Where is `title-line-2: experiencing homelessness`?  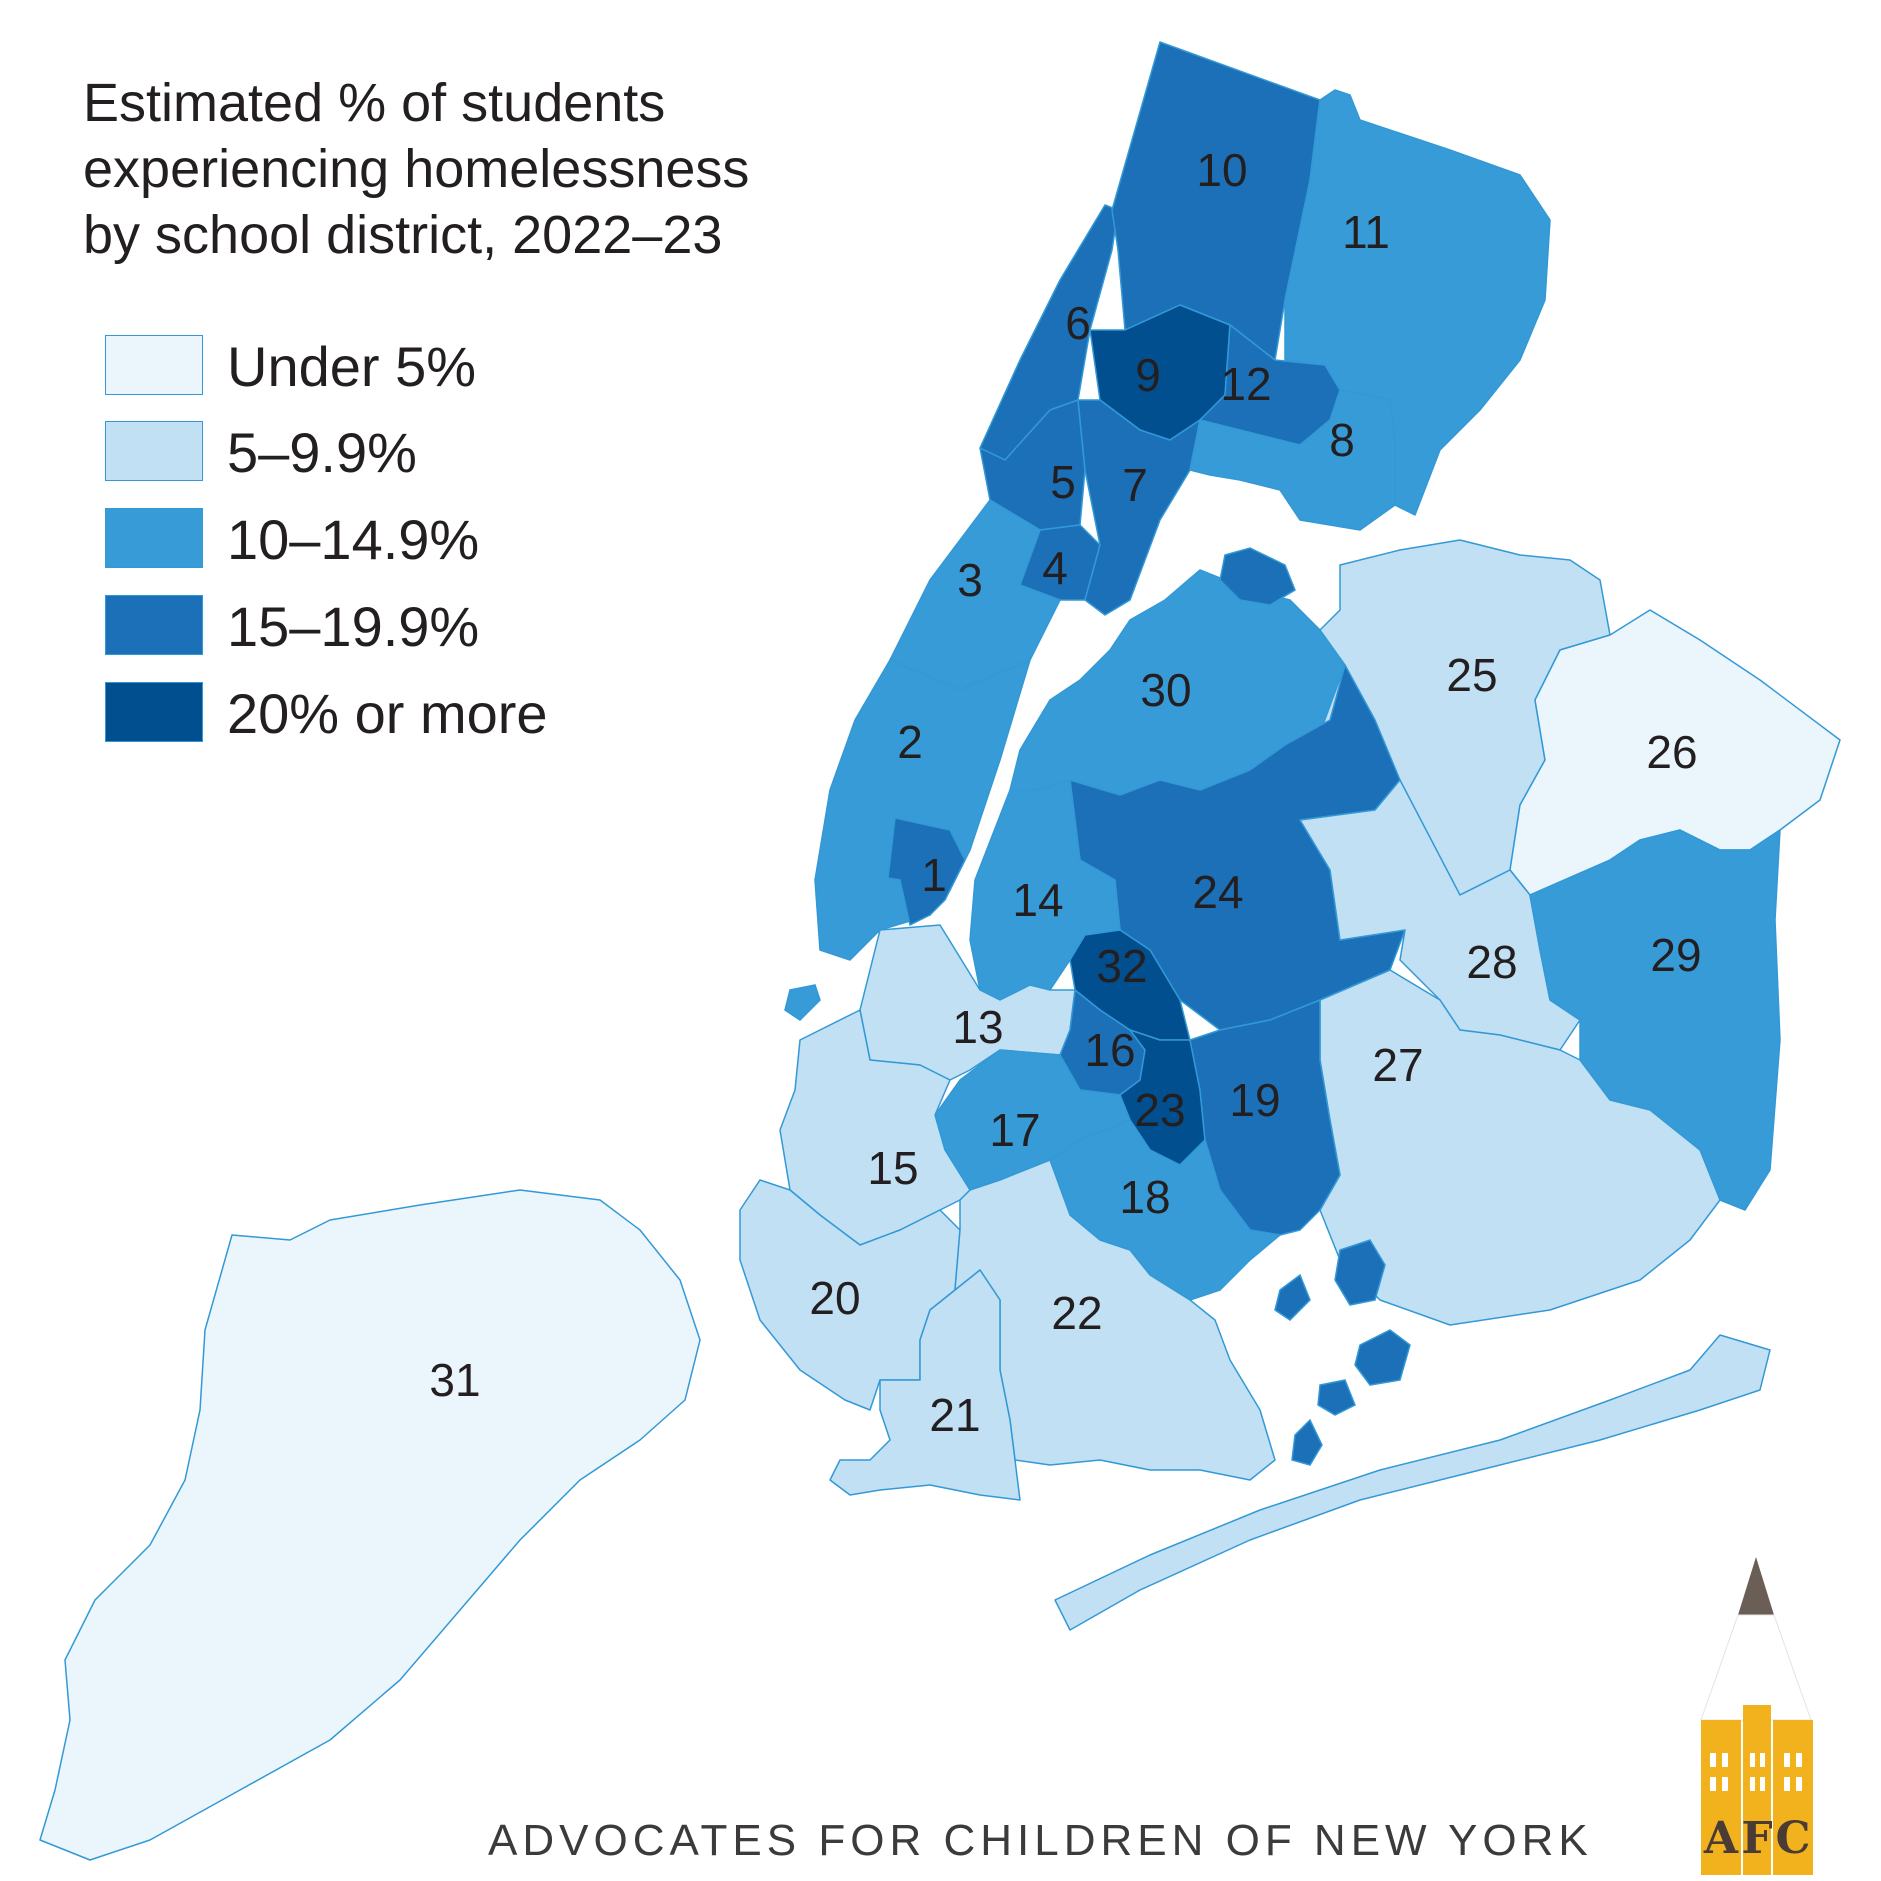
title-line-2: experiencing homelessness is located at coordinates (416, 169).